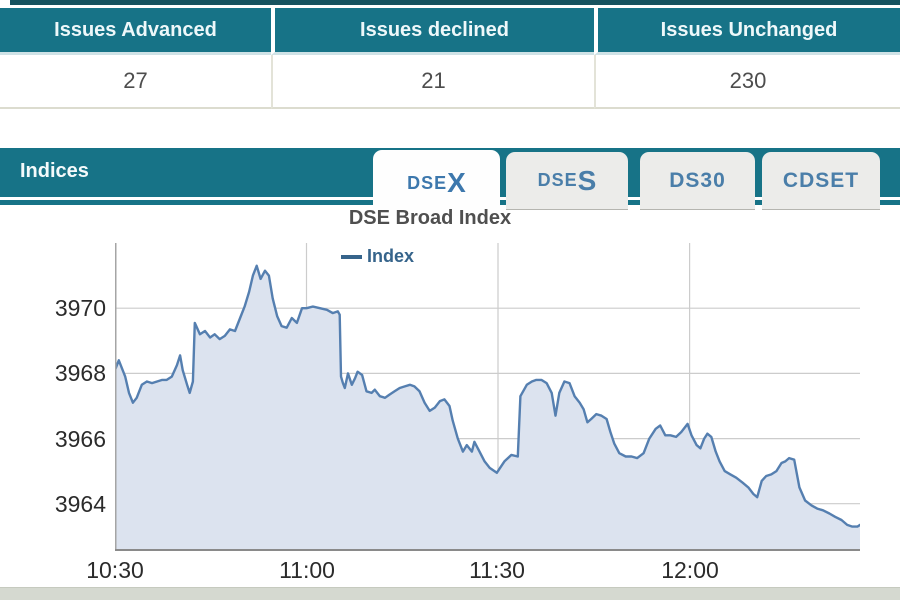 This screenshot has width=900, height=600. I want to click on issues-unchanged-value: 230, so click(747, 82).